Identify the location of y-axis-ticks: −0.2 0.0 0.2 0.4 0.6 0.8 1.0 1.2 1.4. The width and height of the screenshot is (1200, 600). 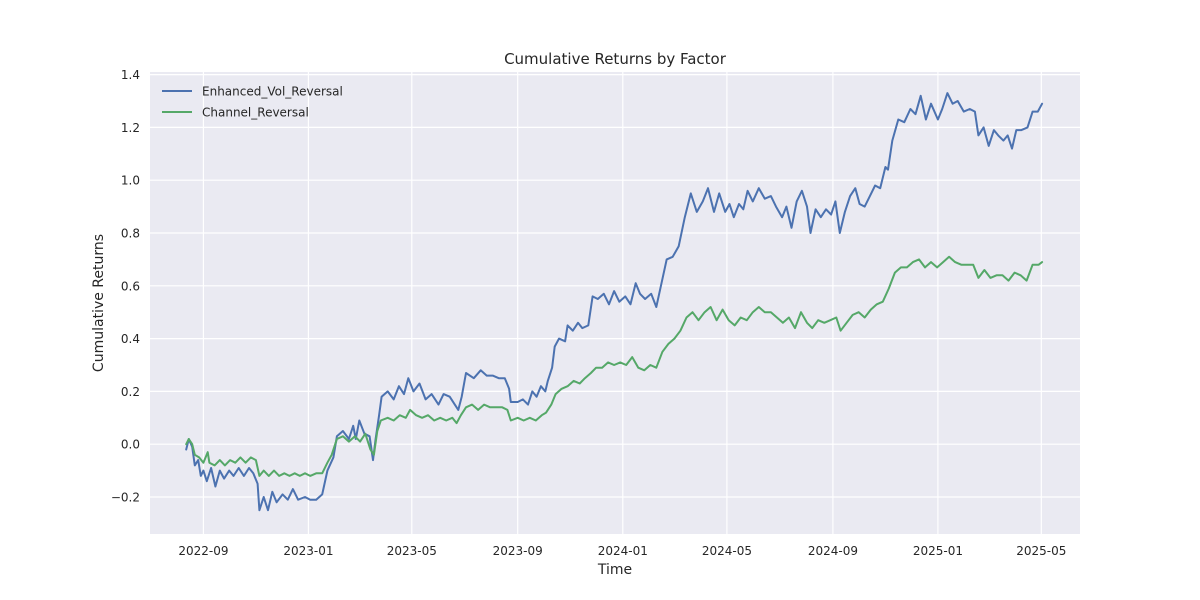
(125, 286).